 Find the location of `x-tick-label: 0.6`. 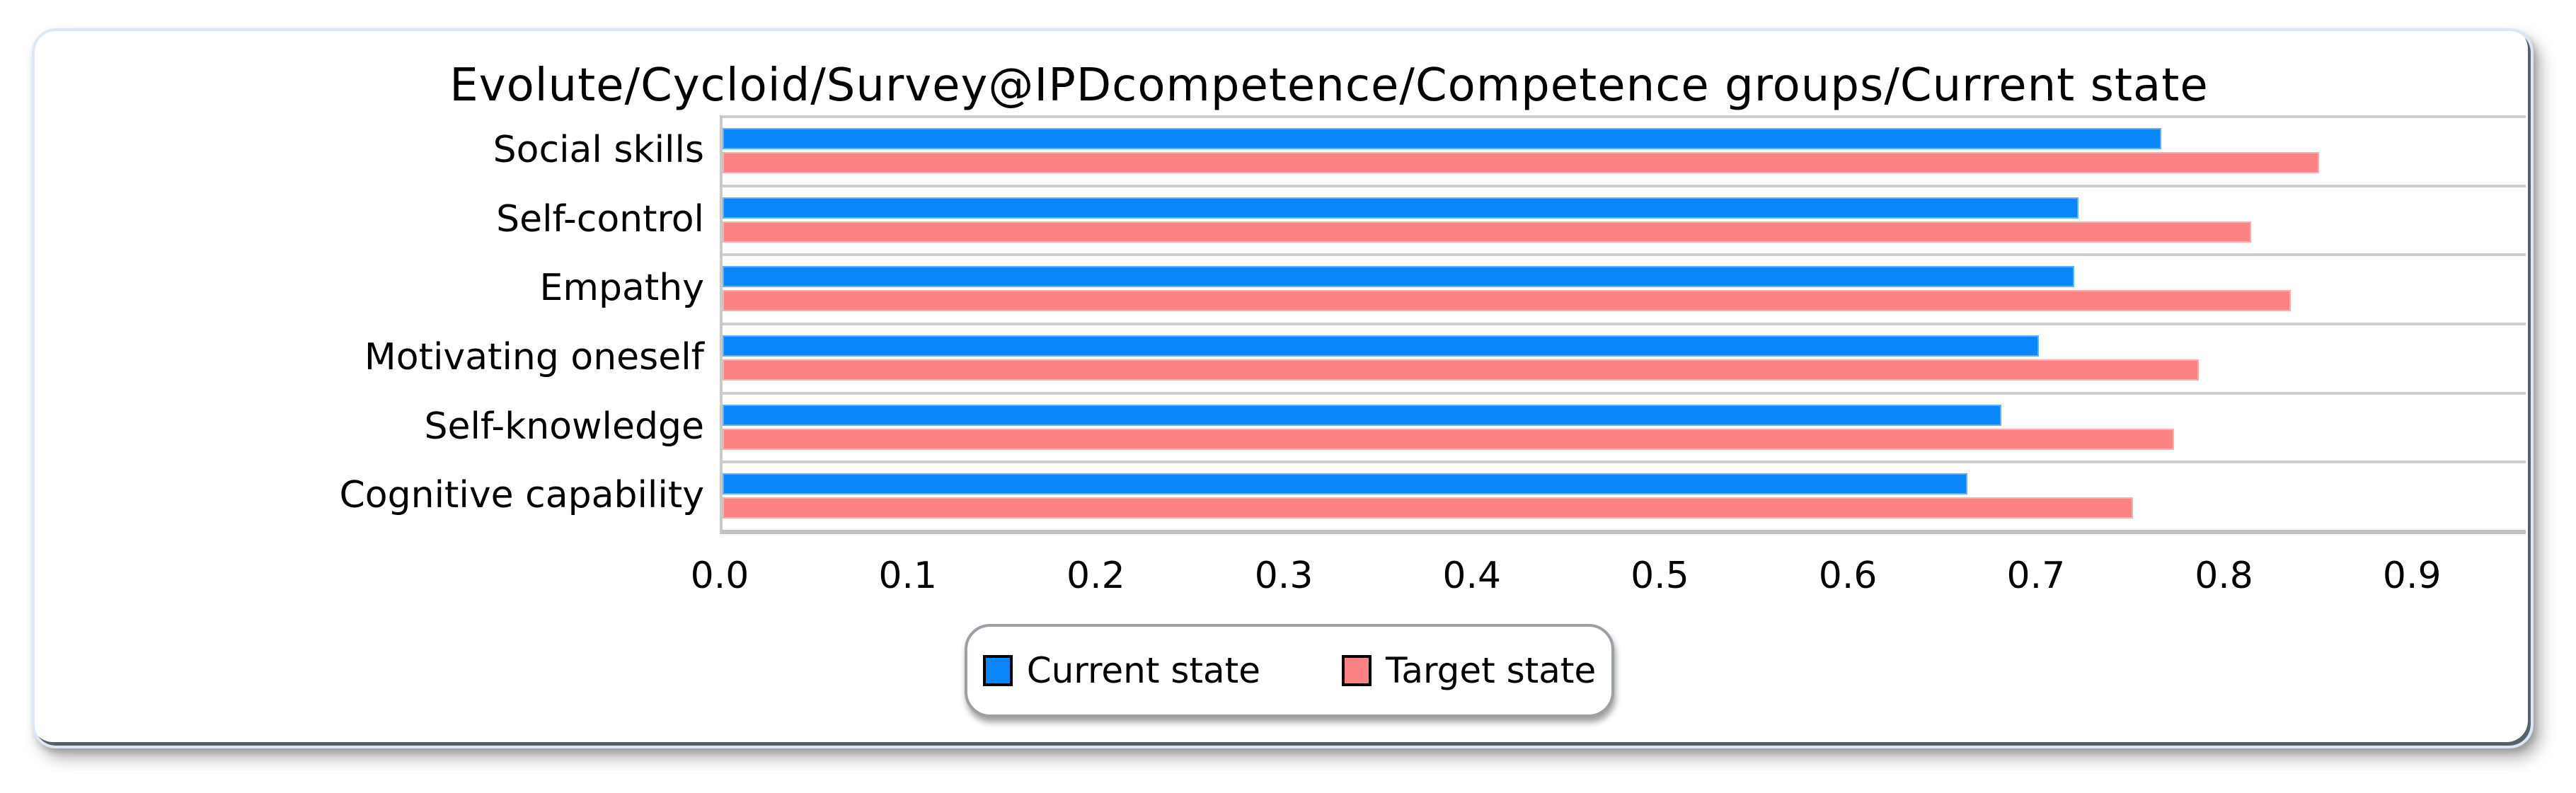

x-tick-label: 0.6 is located at coordinates (1848, 576).